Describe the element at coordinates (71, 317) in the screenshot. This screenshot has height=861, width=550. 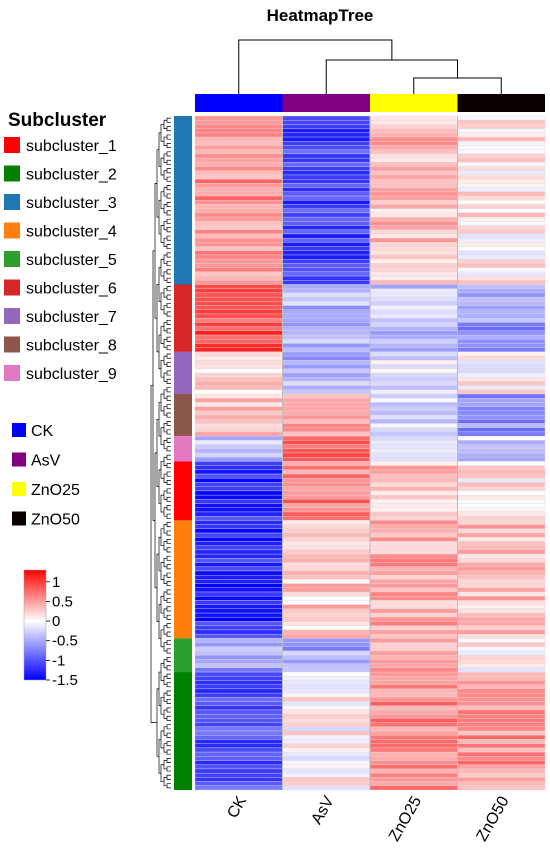
I see `legend-label-subcluster-7: subcluster_7` at that location.